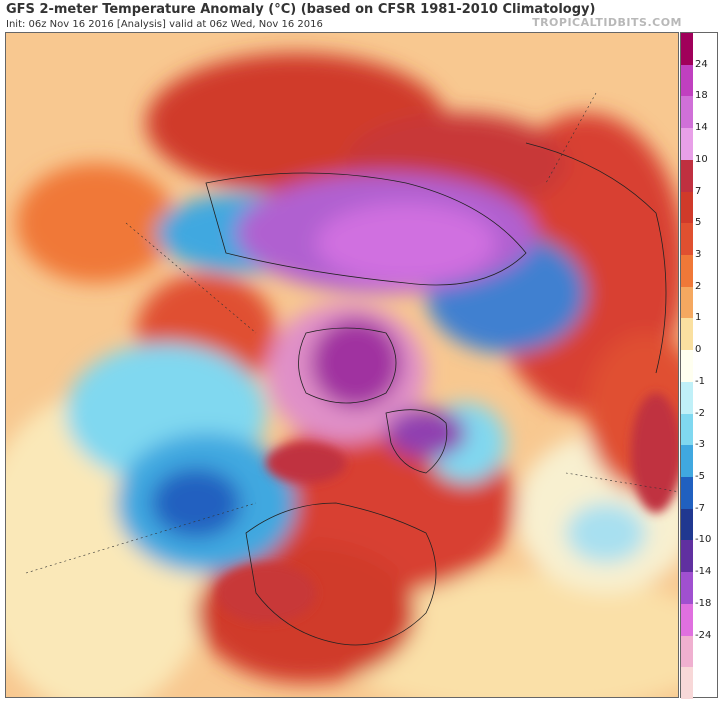  What do you see at coordinates (701, 159) in the screenshot?
I see `colorbar-tick-label: 10` at bounding box center [701, 159].